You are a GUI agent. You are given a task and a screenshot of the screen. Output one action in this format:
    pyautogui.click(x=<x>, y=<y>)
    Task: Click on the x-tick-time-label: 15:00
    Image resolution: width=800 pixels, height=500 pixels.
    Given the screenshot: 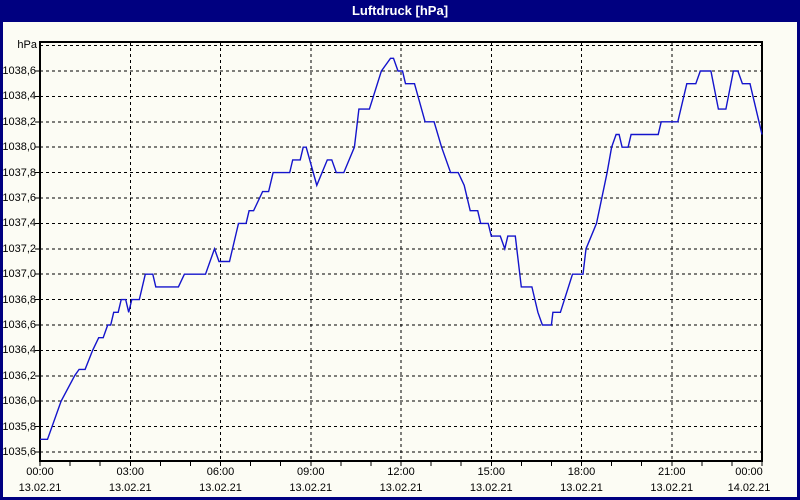 What is the action you would take?
    pyautogui.click(x=491, y=472)
    